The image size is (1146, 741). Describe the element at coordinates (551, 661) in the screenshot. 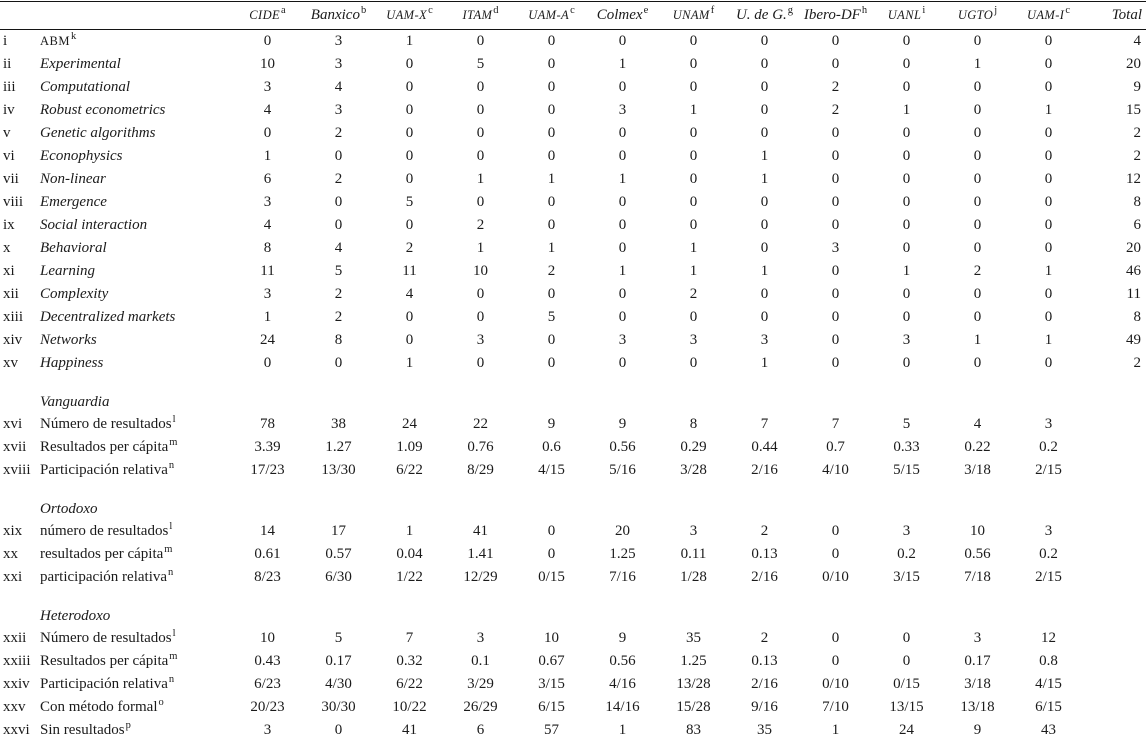

I see `cell-value: 0.67` at that location.